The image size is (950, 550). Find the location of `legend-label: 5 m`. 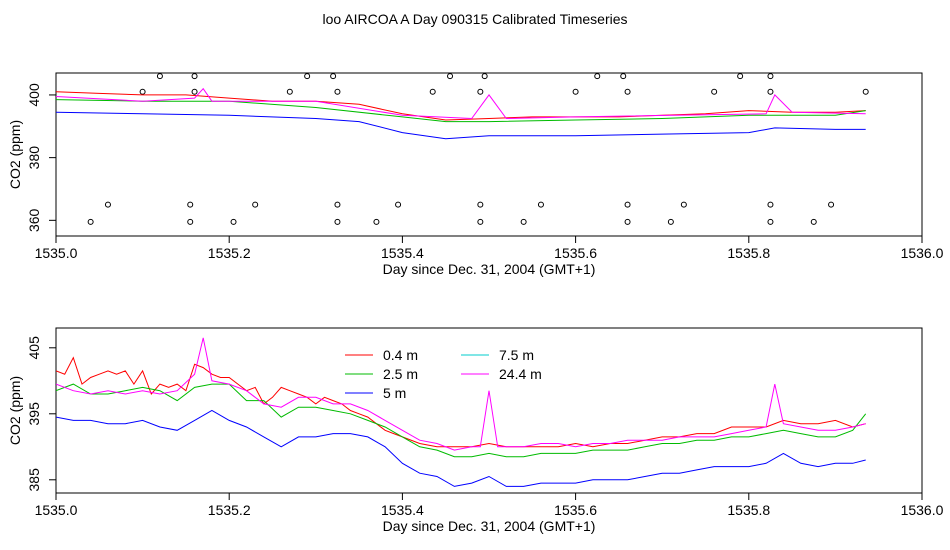

legend-label: 5 m is located at coordinates (394, 393).